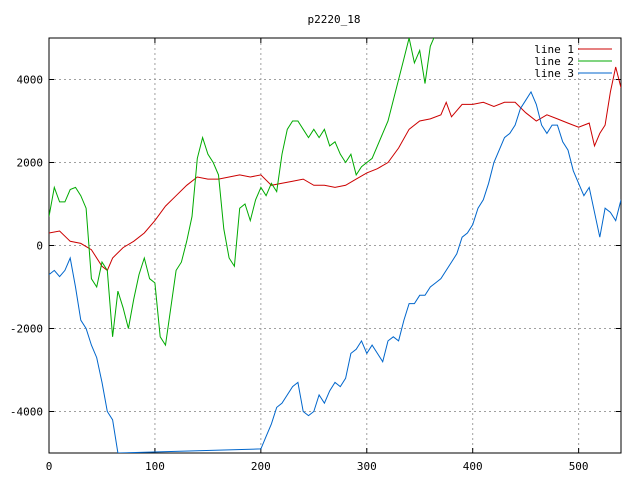  What do you see at coordinates (554, 73) in the screenshot?
I see `legend-label-3: line 3` at bounding box center [554, 73].